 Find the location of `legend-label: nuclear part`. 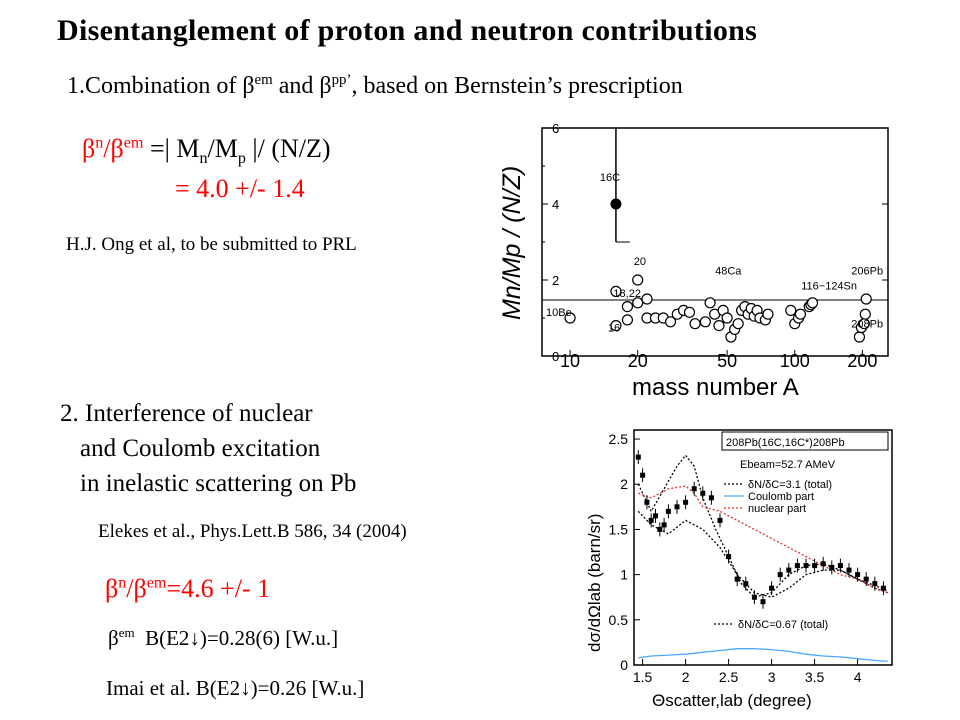

legend-label: nuclear part is located at coordinates (777, 509).